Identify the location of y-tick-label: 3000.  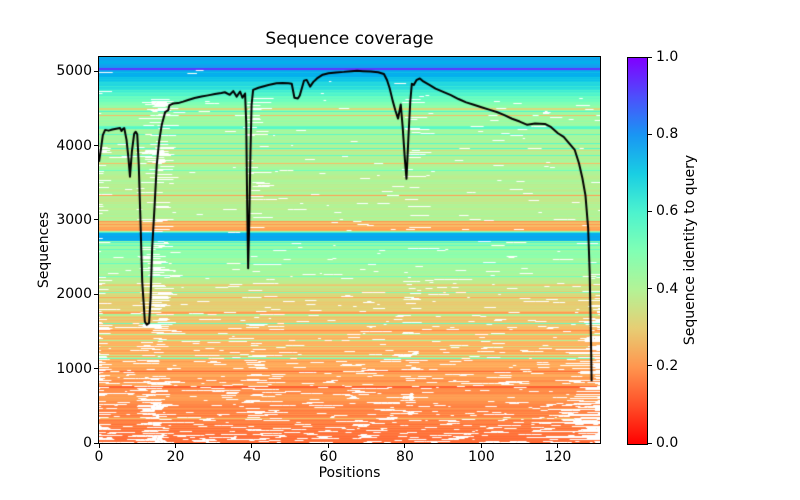
(74, 219).